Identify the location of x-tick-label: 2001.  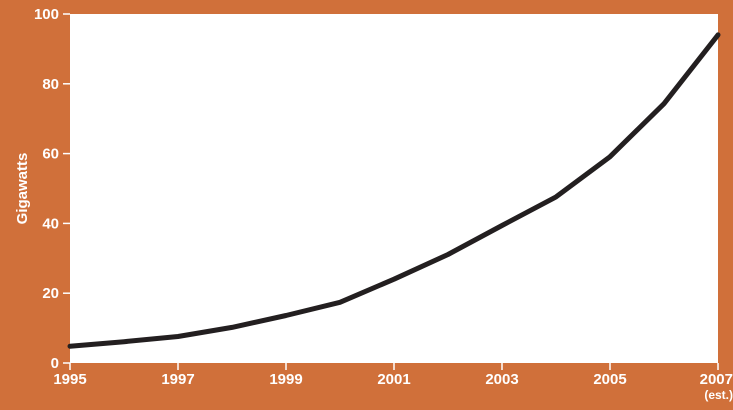
(393, 379).